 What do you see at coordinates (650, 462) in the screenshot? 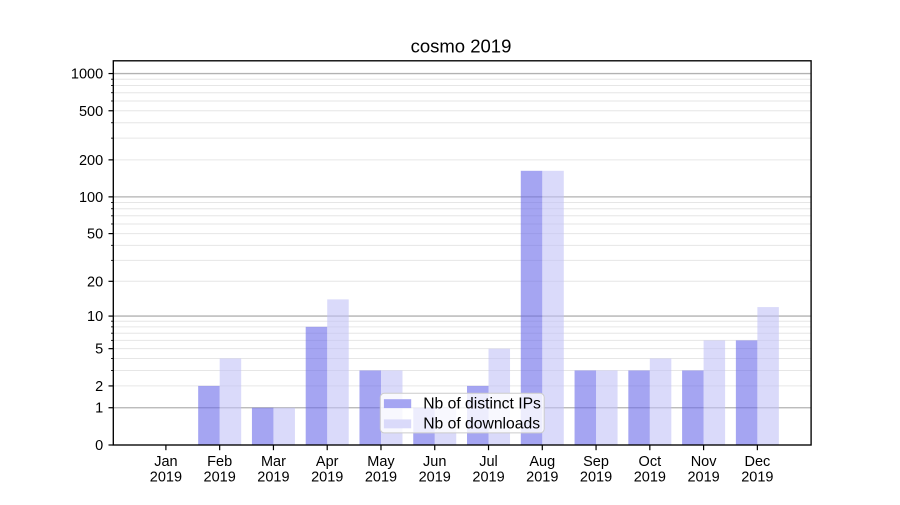
I see `svg-text: Oct` at bounding box center [650, 462].